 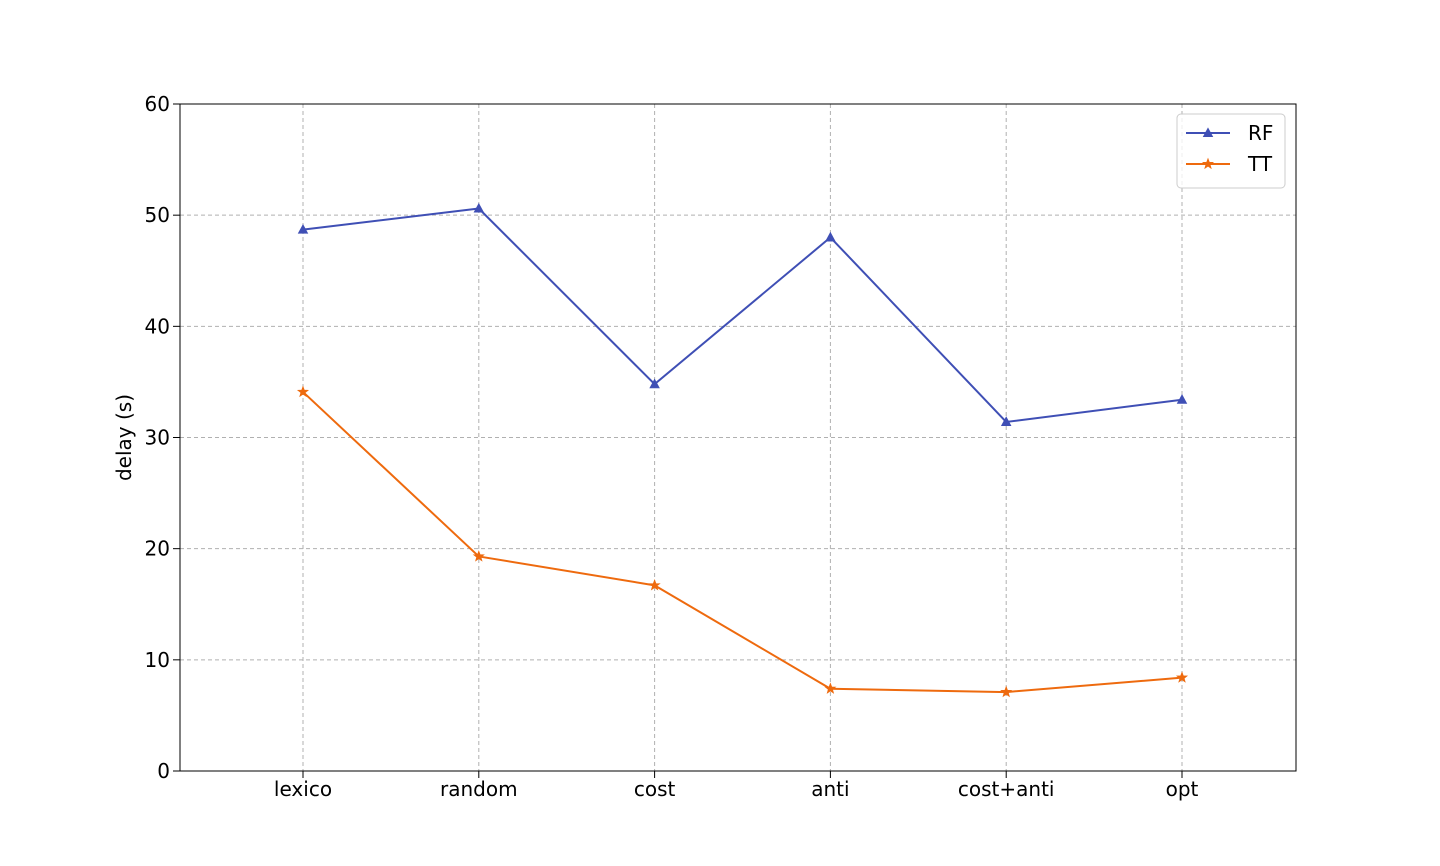 I want to click on y-tick-label: 40, so click(x=157, y=326).